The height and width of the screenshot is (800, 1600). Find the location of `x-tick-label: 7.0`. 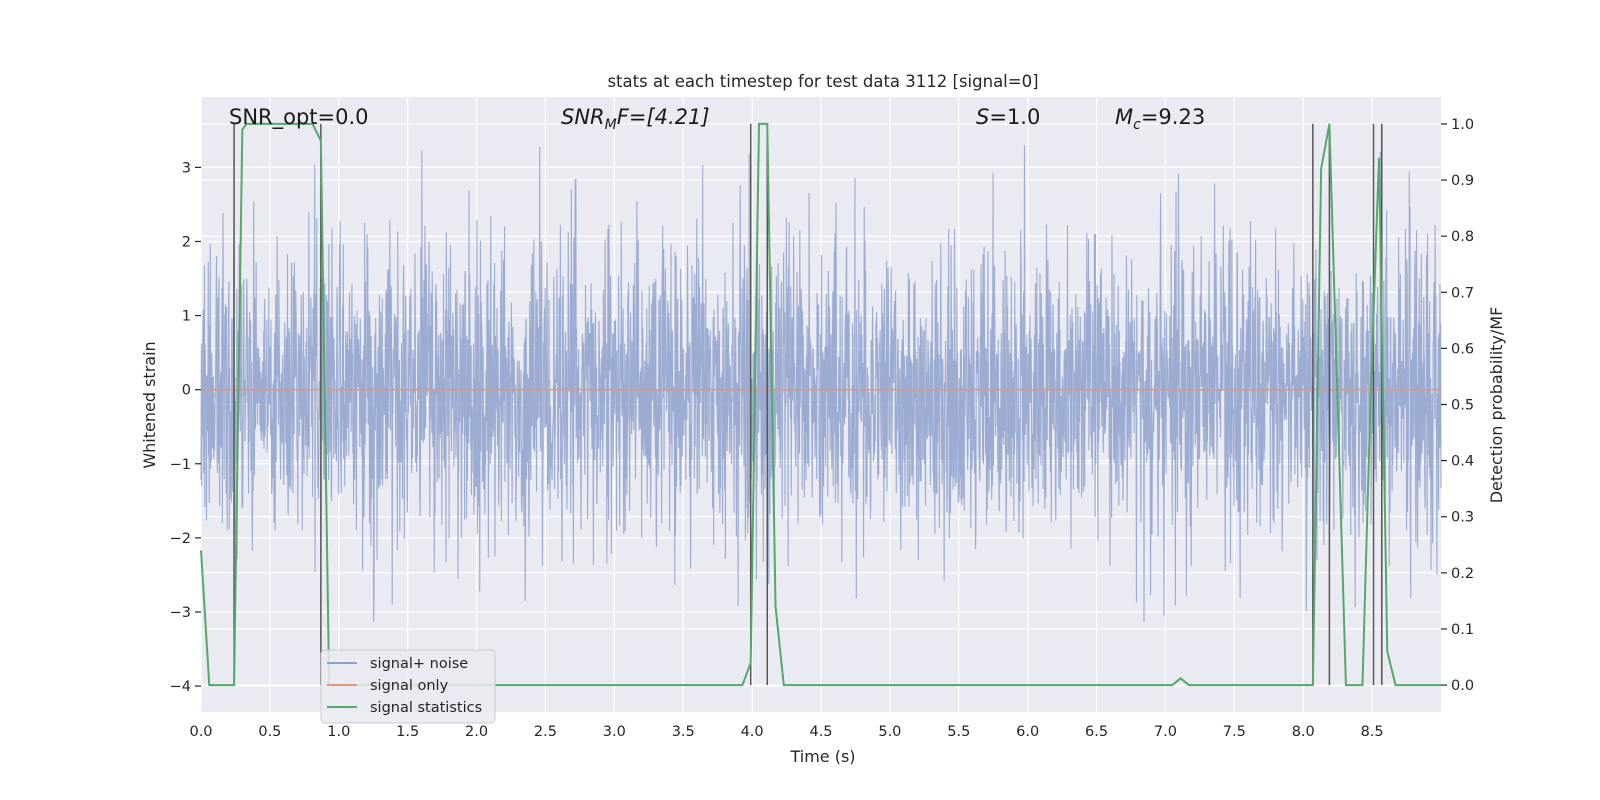

x-tick-label: 7.0 is located at coordinates (1165, 732).